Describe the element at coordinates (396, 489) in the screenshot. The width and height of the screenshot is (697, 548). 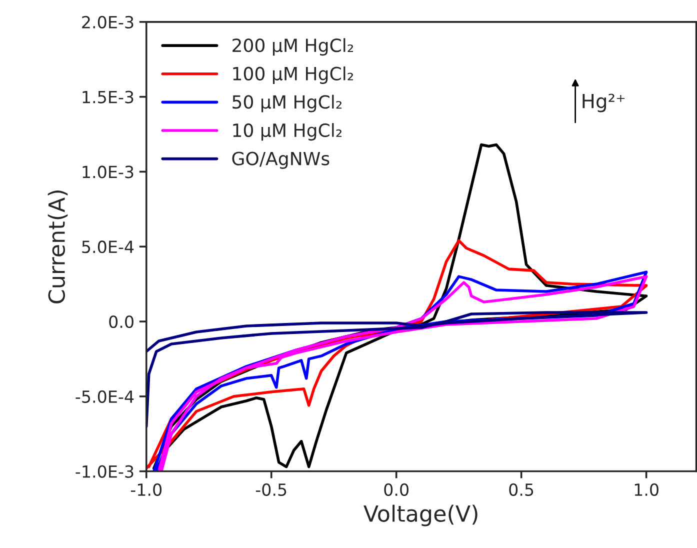
I see `x-tick-label: 0.0` at that location.